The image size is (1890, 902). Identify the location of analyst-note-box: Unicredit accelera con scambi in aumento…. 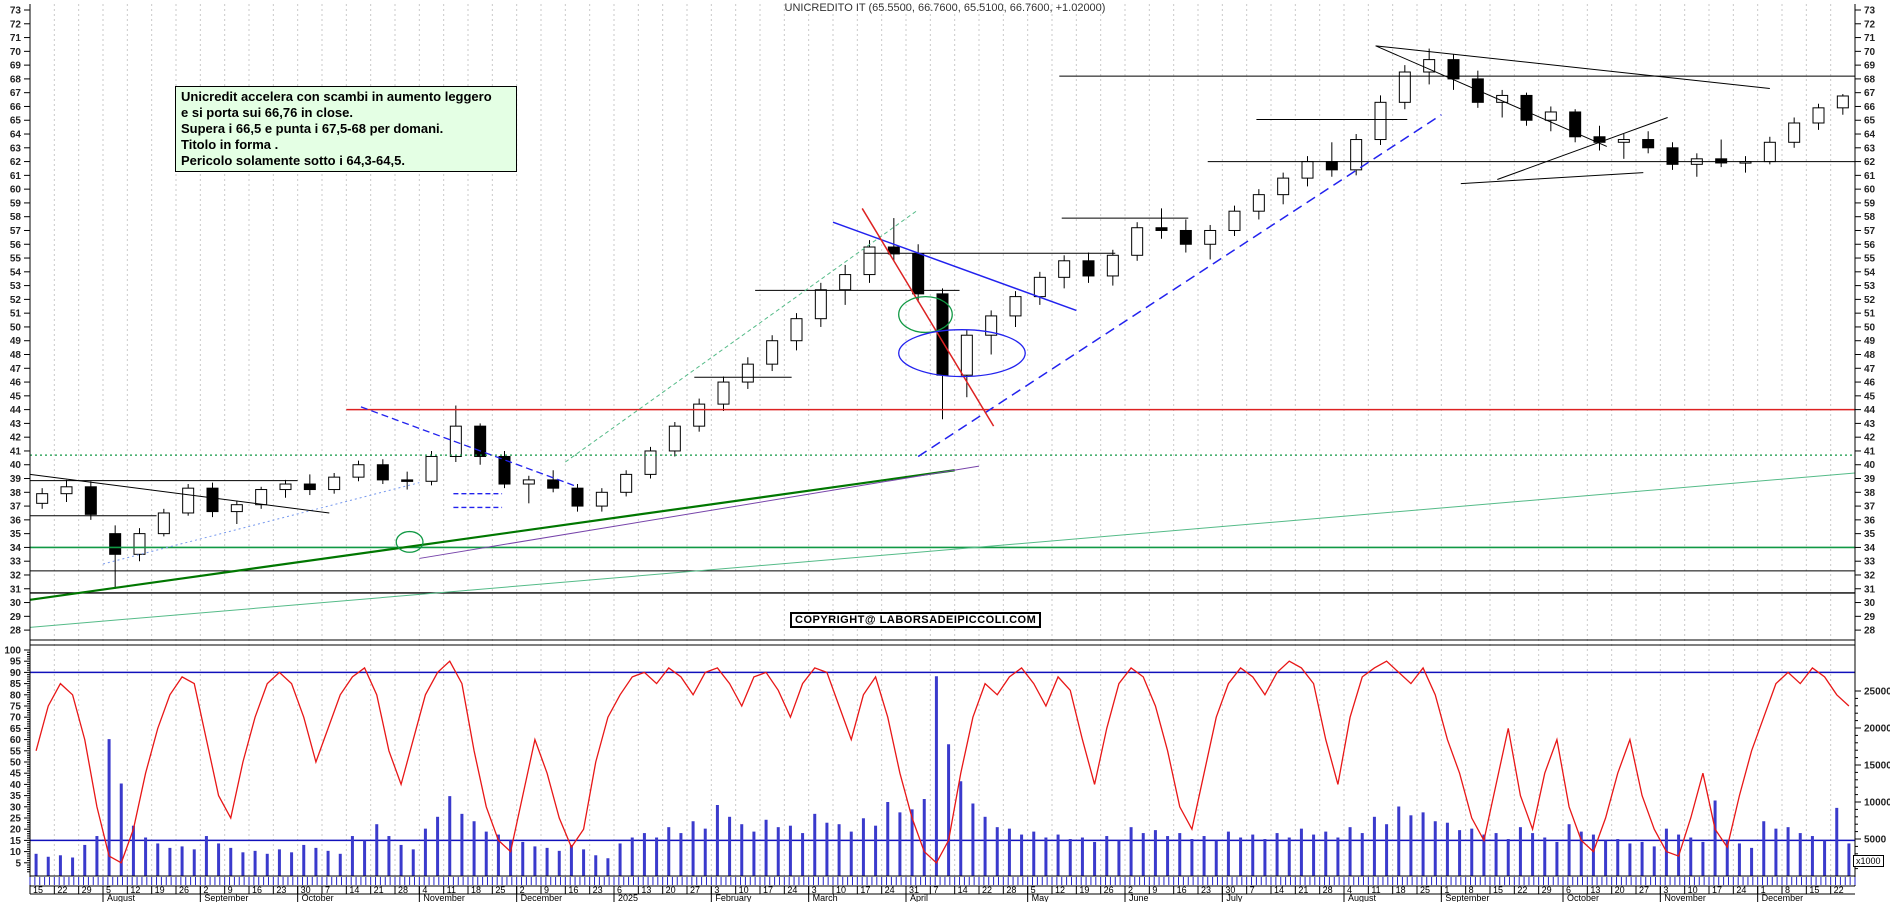
(346, 129).